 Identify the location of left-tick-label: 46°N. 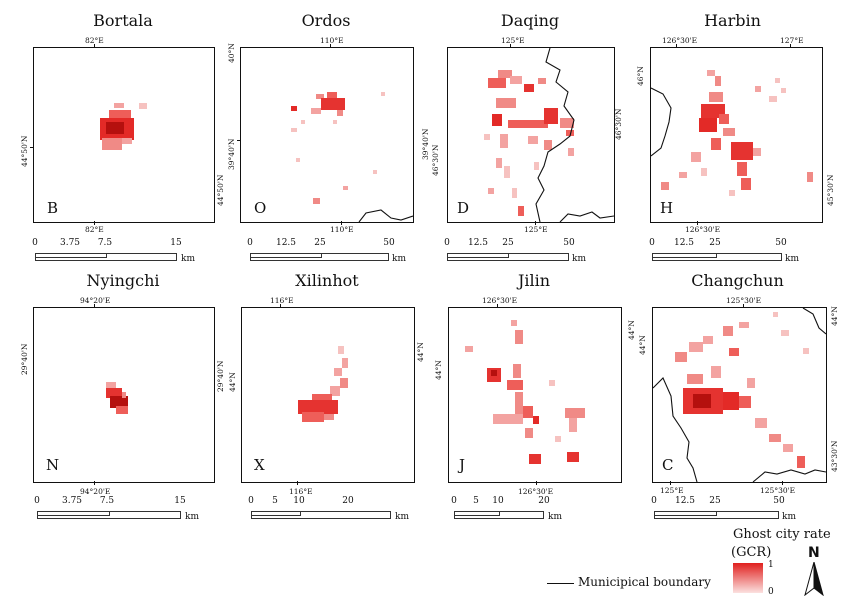
(640, 76).